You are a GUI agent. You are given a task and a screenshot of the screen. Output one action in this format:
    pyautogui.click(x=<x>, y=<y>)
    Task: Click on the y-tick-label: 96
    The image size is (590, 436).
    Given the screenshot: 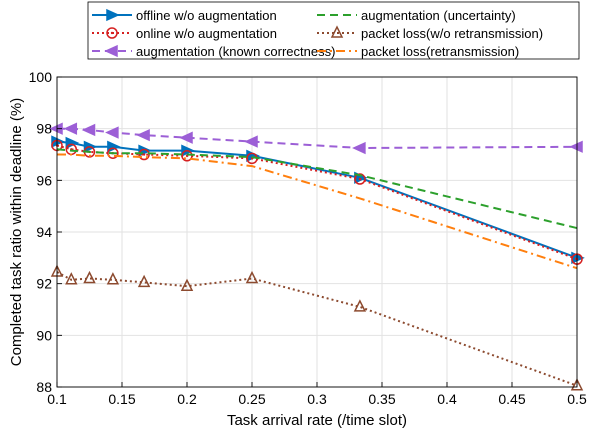 What is the action you would take?
    pyautogui.click(x=44, y=180)
    